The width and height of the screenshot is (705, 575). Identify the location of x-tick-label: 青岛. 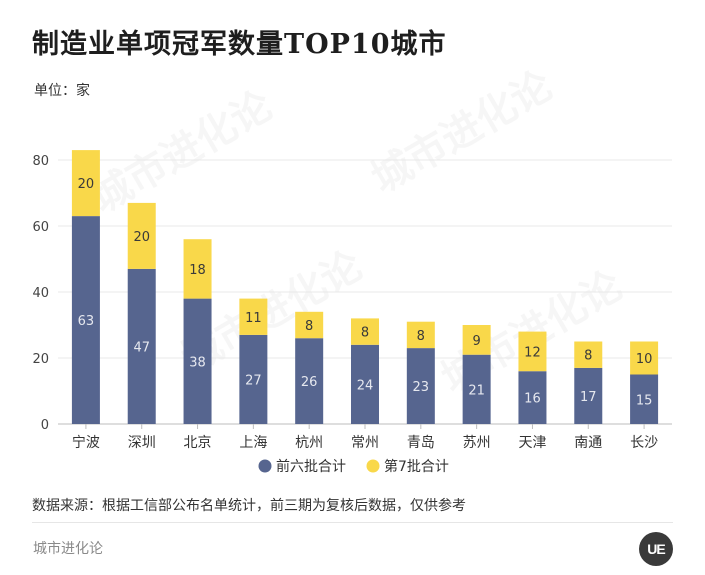
(421, 443).